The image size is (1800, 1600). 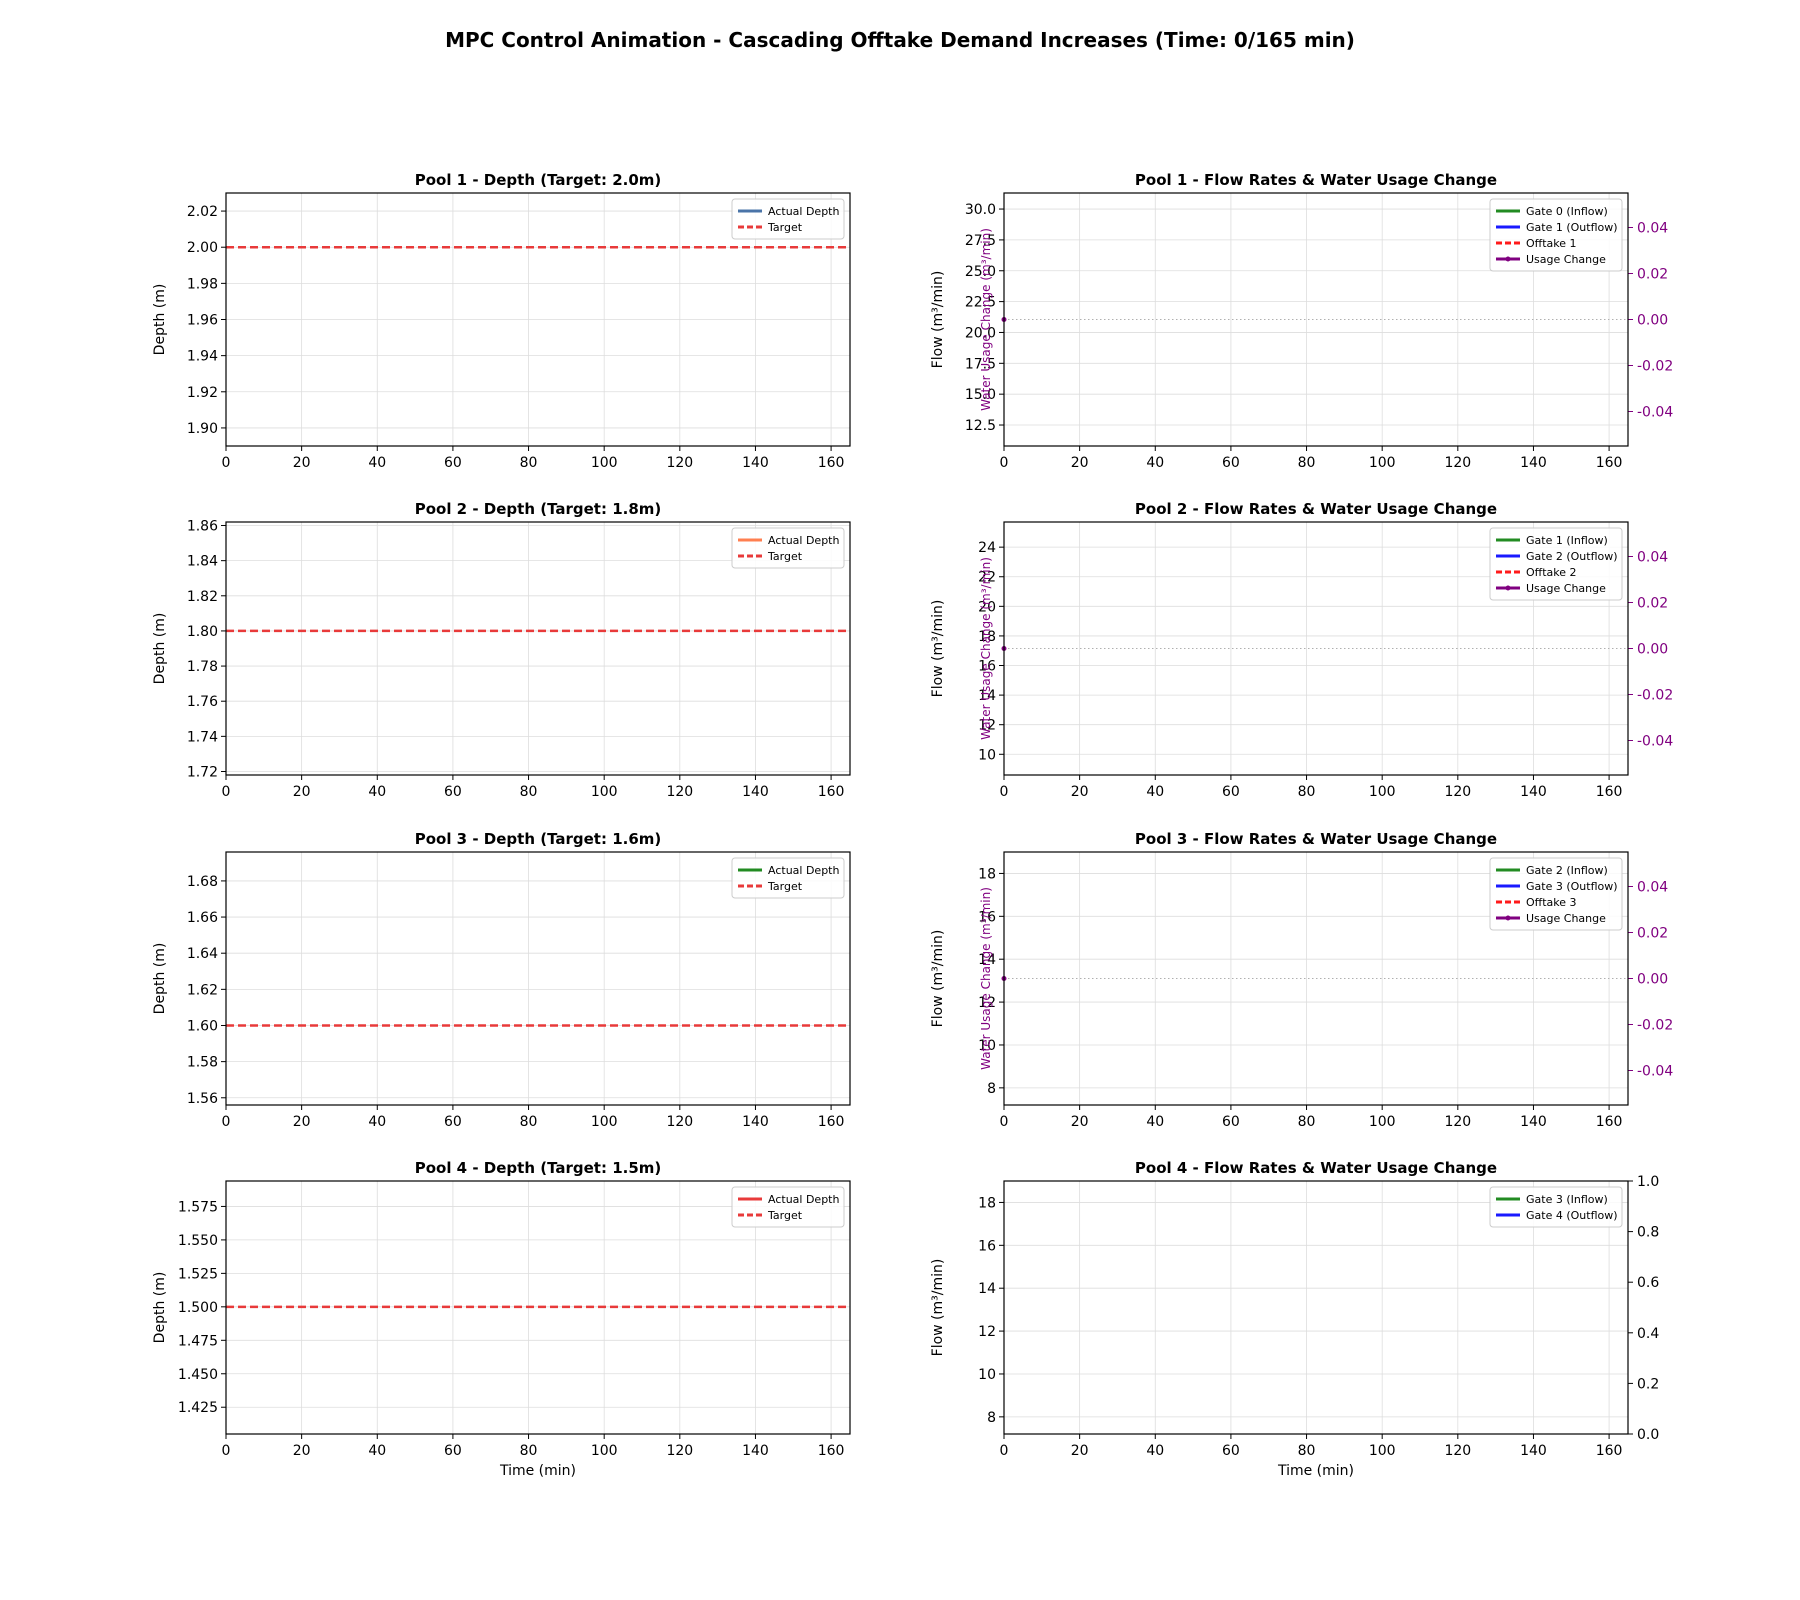 I want to click on y-tick-label: 1.84, so click(x=202, y=562).